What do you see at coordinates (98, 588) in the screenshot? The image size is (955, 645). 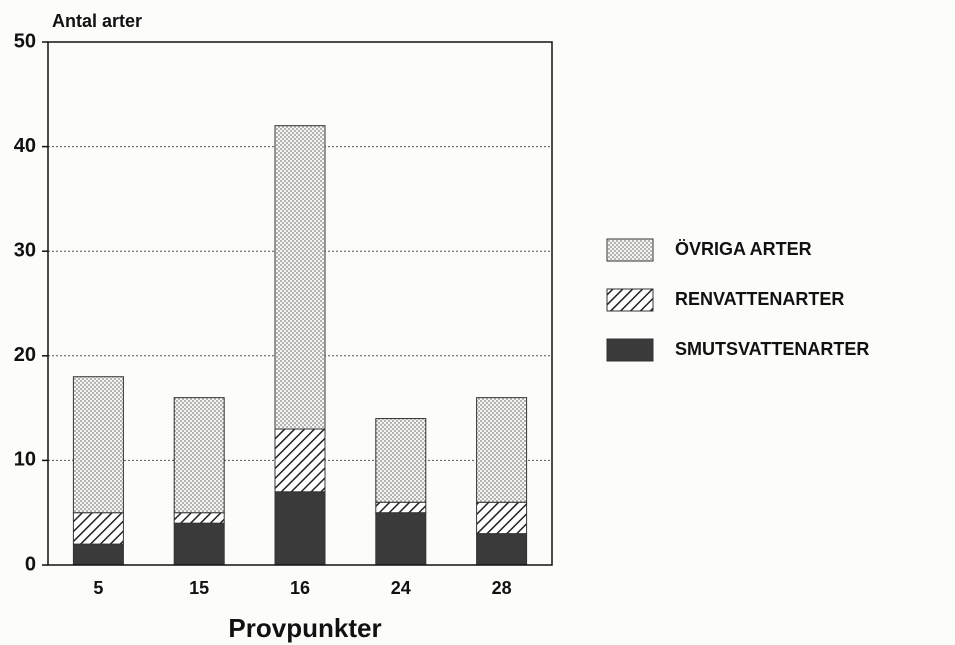 I see `x-tick-label: 5` at bounding box center [98, 588].